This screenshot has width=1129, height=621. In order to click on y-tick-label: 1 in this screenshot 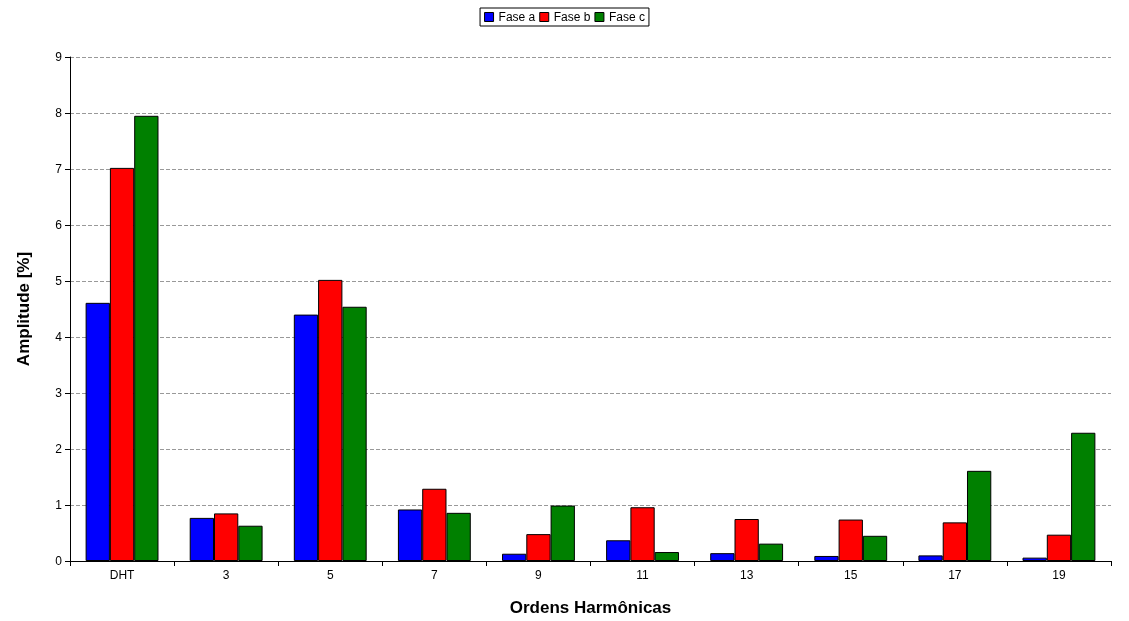, I will do `click(59, 505)`.